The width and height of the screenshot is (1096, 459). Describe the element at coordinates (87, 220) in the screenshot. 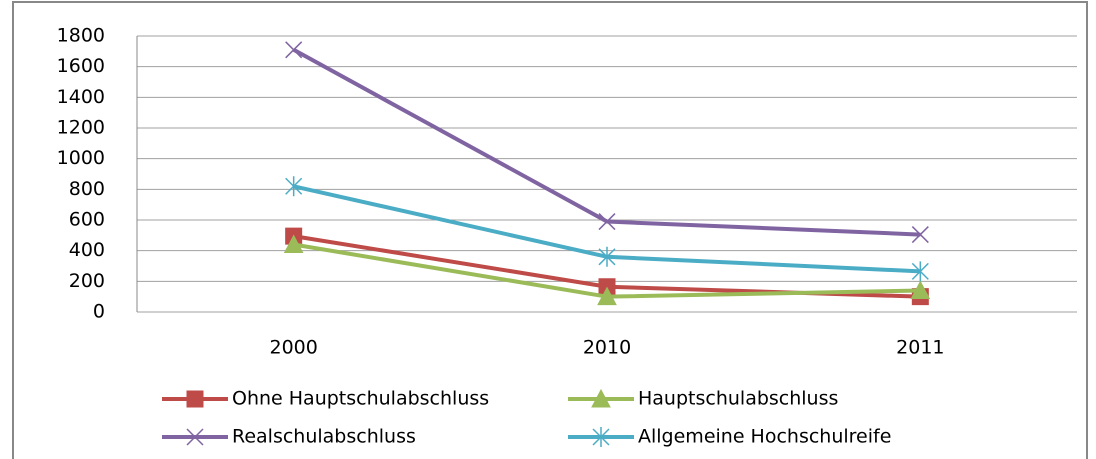

I see `y-tick-label: 600` at that location.